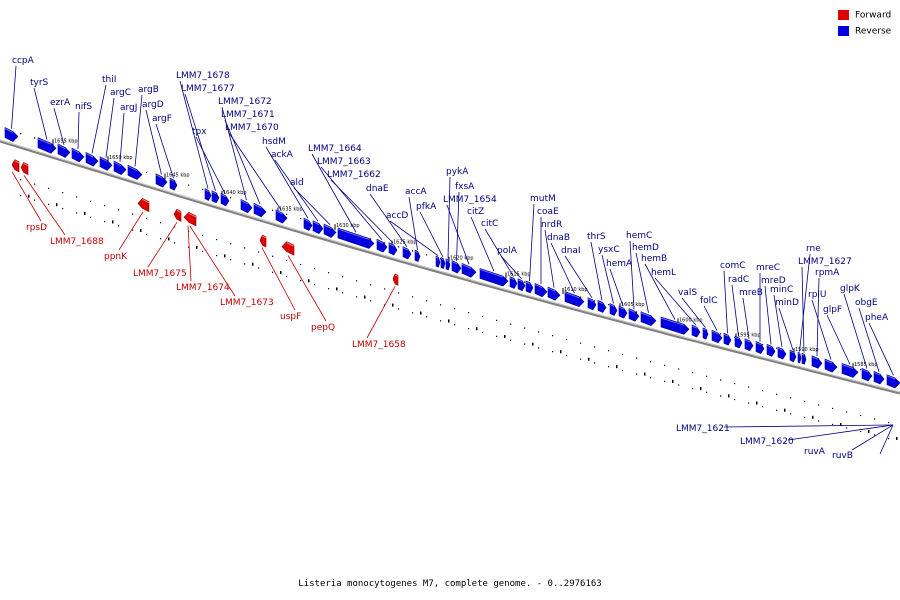  What do you see at coordinates (832, 310) in the screenshot?
I see `reverse-gene-label-glpf: glpF` at bounding box center [832, 310].